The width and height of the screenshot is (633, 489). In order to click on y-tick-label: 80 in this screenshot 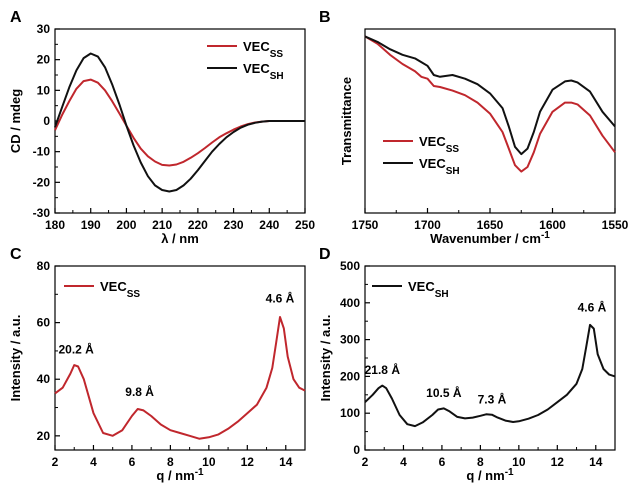, I will do `click(44, 266)`.